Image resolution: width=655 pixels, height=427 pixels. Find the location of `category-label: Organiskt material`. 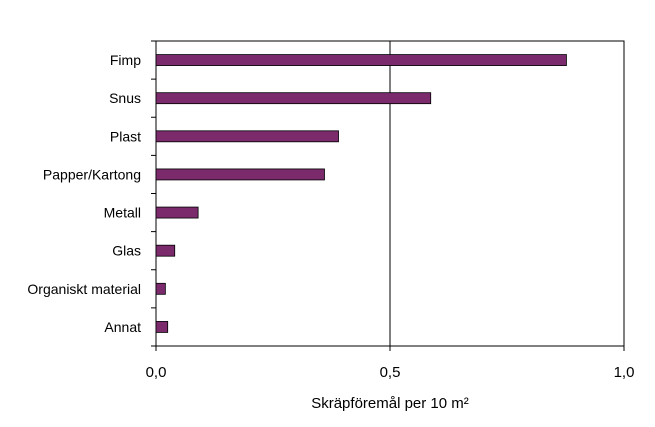

category-label: Organiskt material is located at coordinates (84, 289).